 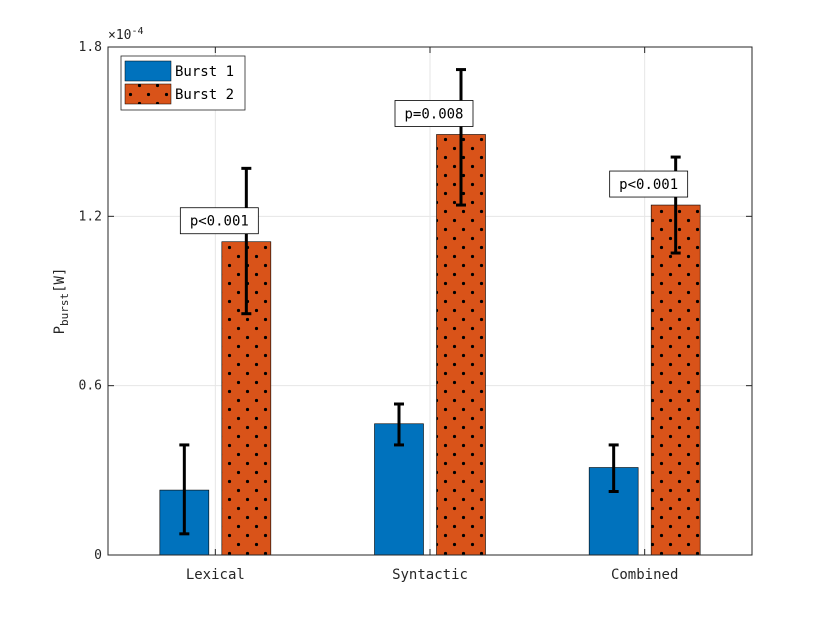 I want to click on y-axis-exponent: ×10⁻⁴, so click(x=126, y=34).